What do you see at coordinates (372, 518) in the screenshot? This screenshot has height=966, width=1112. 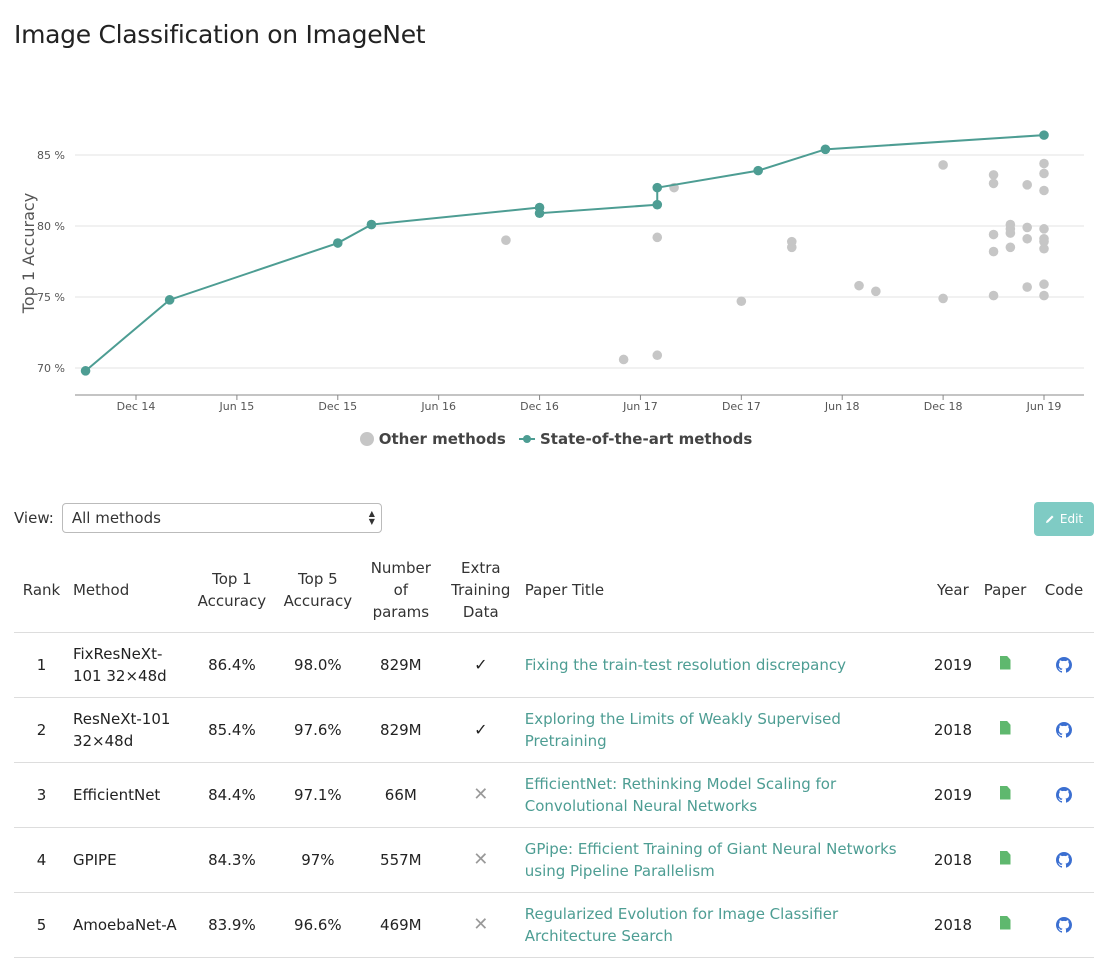 I see `select-arrows-icon: ▲ ▼` at bounding box center [372, 518].